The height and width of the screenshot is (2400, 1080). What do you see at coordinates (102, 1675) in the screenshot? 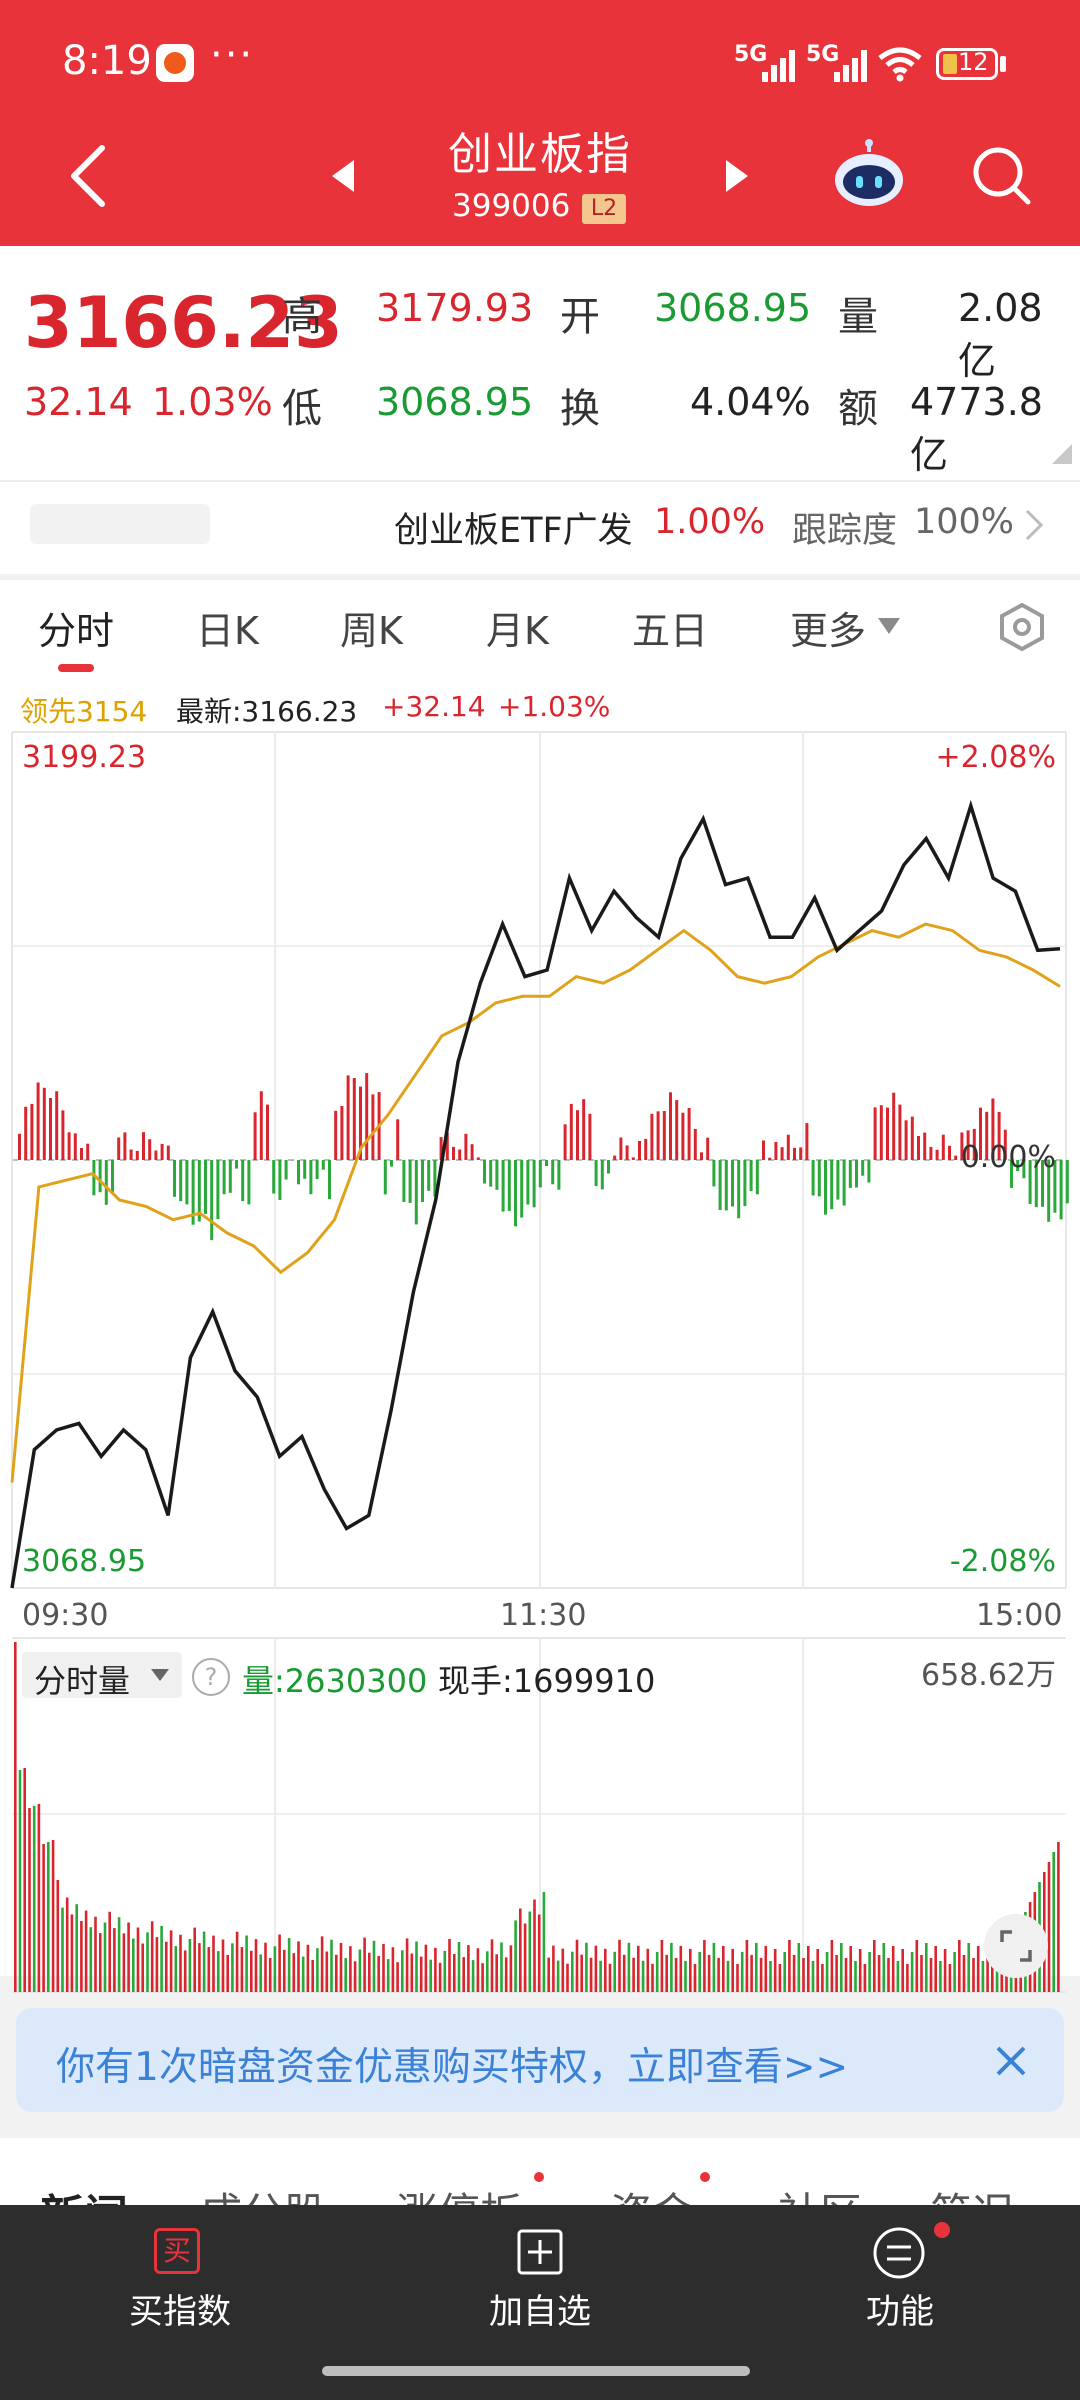
I see `volume-selector` at bounding box center [102, 1675].